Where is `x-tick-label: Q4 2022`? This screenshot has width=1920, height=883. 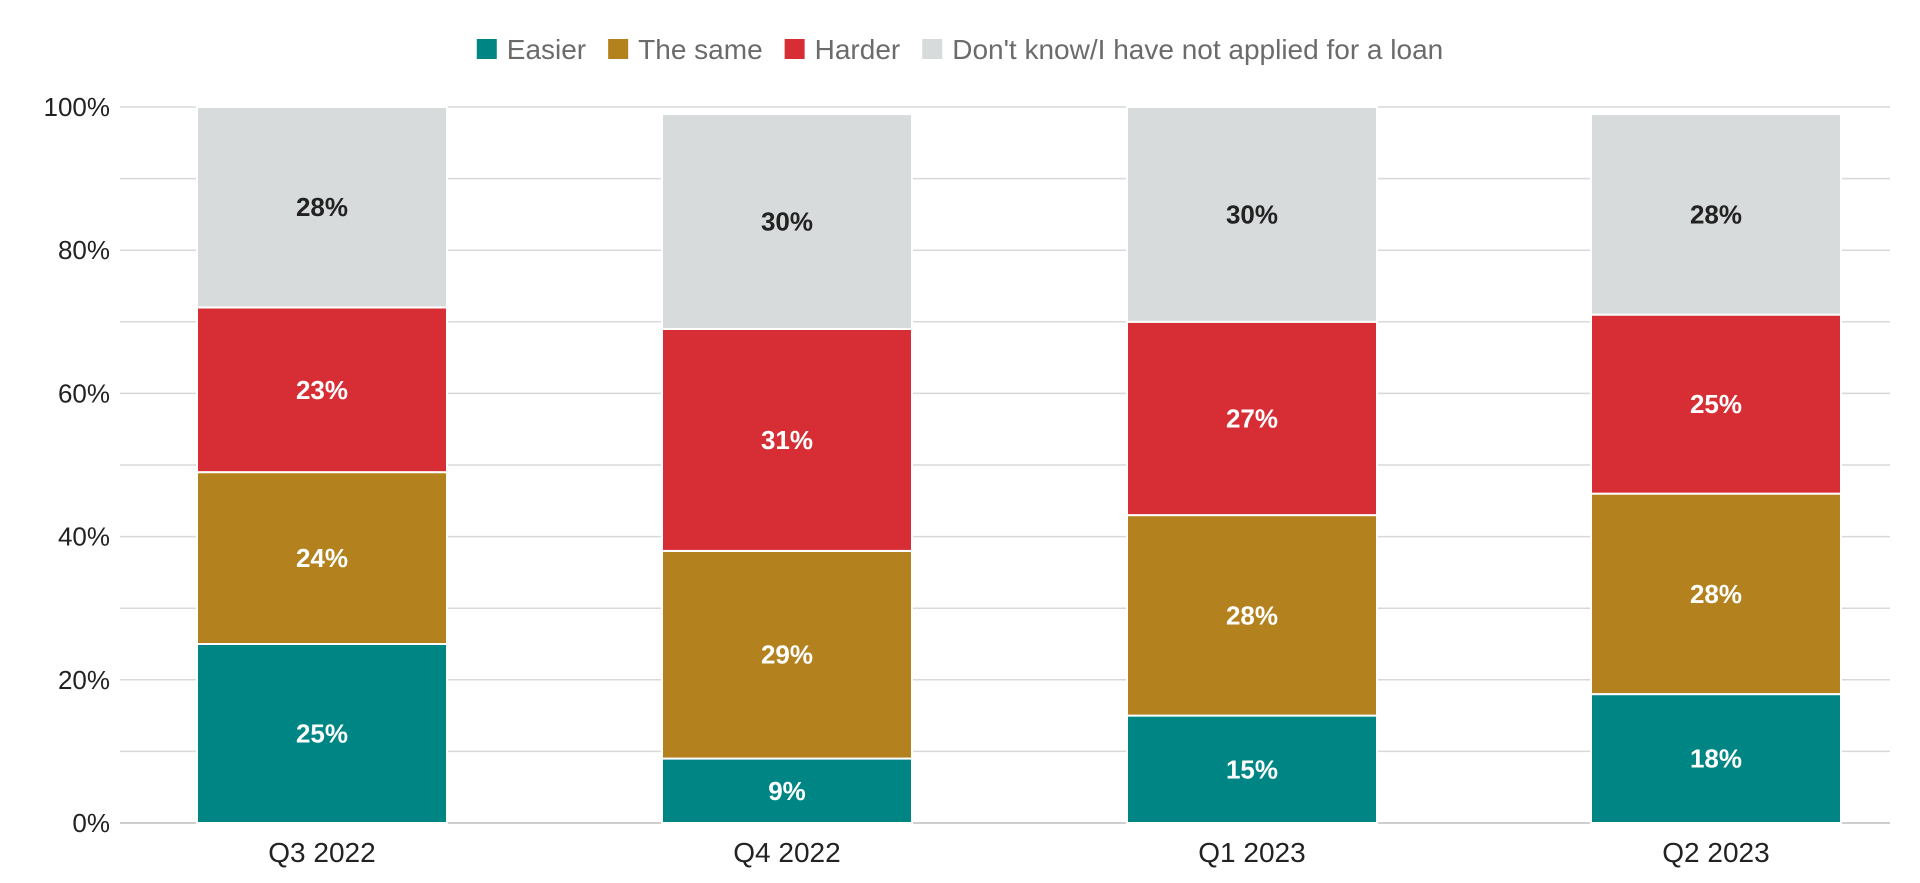
x-tick-label: Q4 2022 is located at coordinates (786, 852).